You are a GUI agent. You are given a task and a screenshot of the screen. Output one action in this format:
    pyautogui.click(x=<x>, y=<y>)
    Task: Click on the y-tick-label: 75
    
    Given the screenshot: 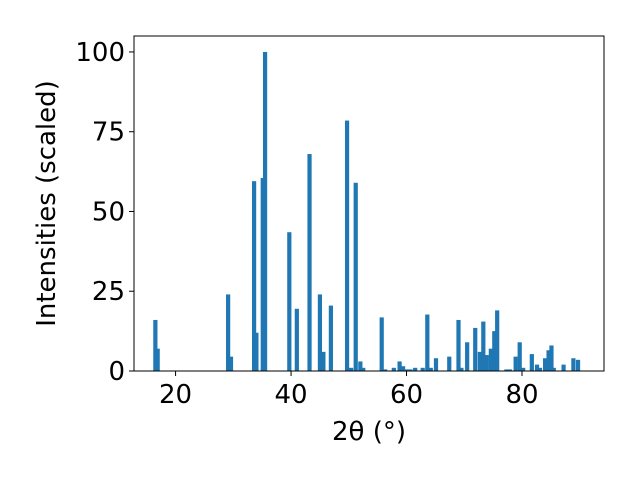 What is the action you would take?
    pyautogui.click(x=108, y=133)
    